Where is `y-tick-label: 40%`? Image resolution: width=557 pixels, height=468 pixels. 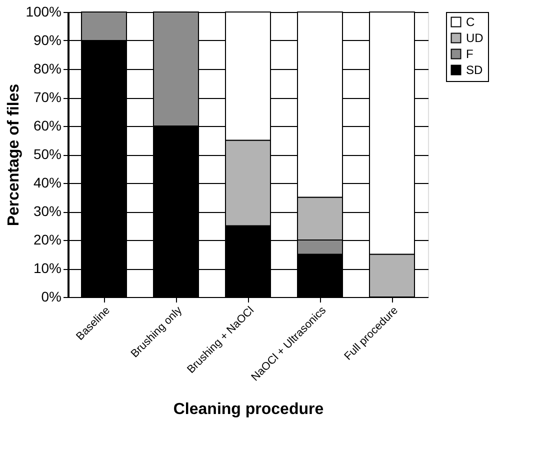
y-tick-label: 40% is located at coordinates (47, 182).